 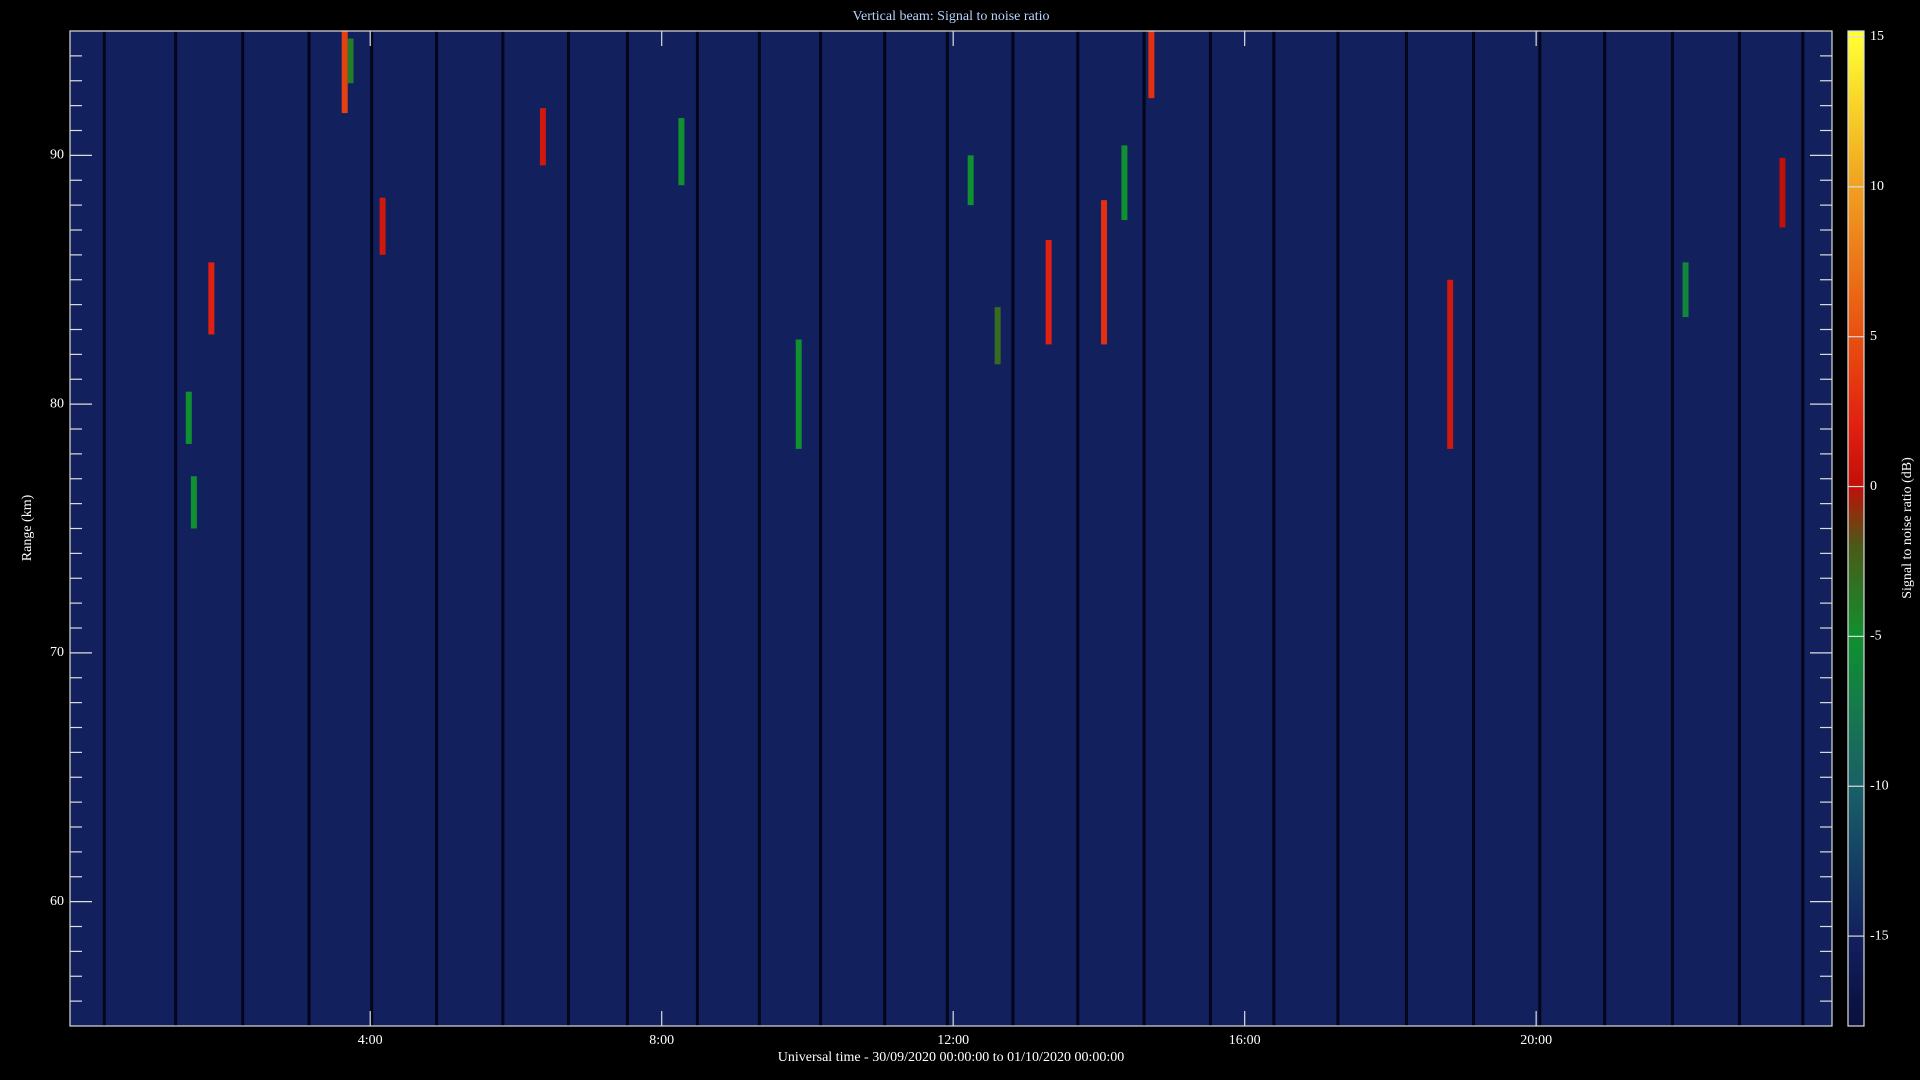 I want to click on y-axis-label: Range (km), so click(x=27, y=527).